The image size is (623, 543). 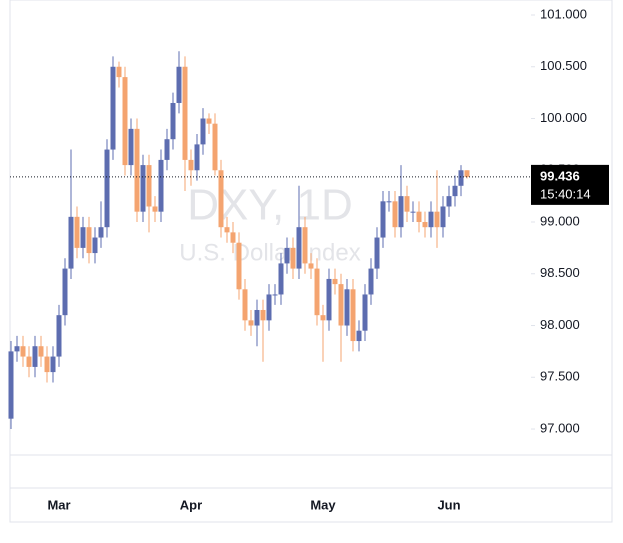 What do you see at coordinates (563, 65) in the screenshot?
I see `y-tick-label: 100.500` at bounding box center [563, 65].